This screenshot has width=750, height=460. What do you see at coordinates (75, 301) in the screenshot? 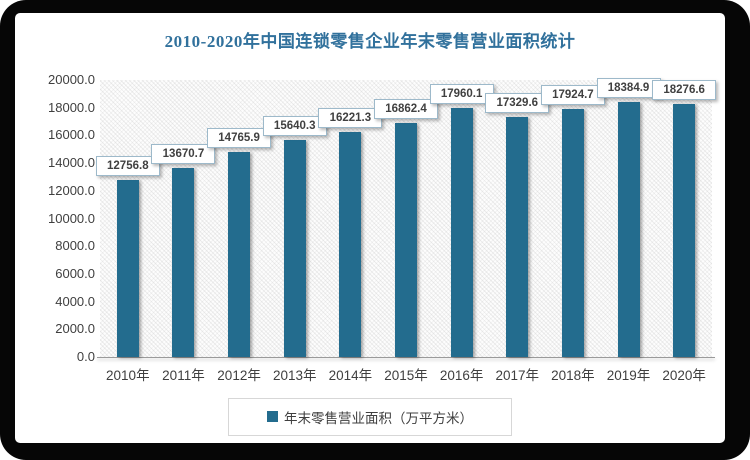
I see `y-axis-tick-label: 4000.0` at bounding box center [75, 301].